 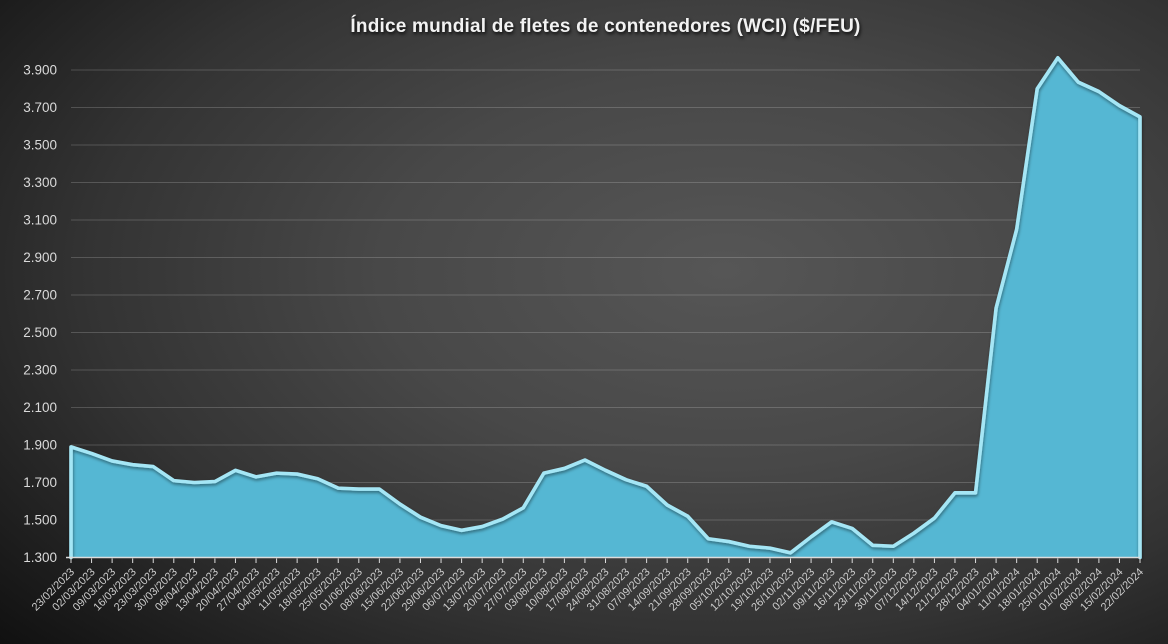 What do you see at coordinates (40, 332) in the screenshot?
I see `y-axis-tick-label: 2.500` at bounding box center [40, 332].